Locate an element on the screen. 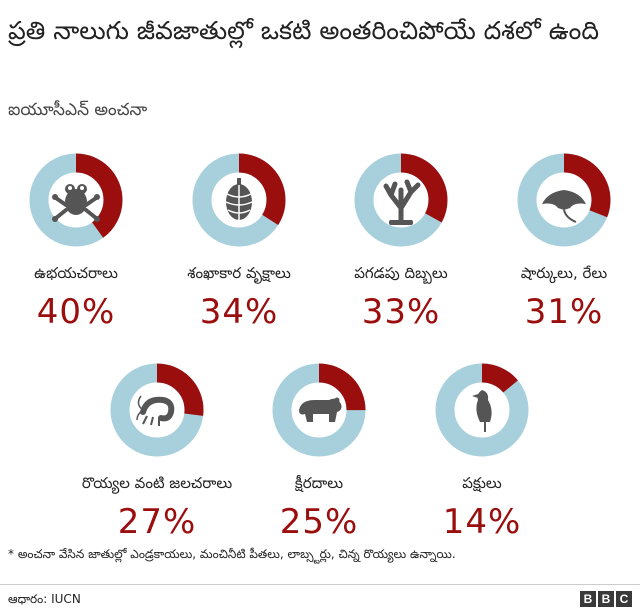 The image size is (640, 612). bear-icon is located at coordinates (320, 409).